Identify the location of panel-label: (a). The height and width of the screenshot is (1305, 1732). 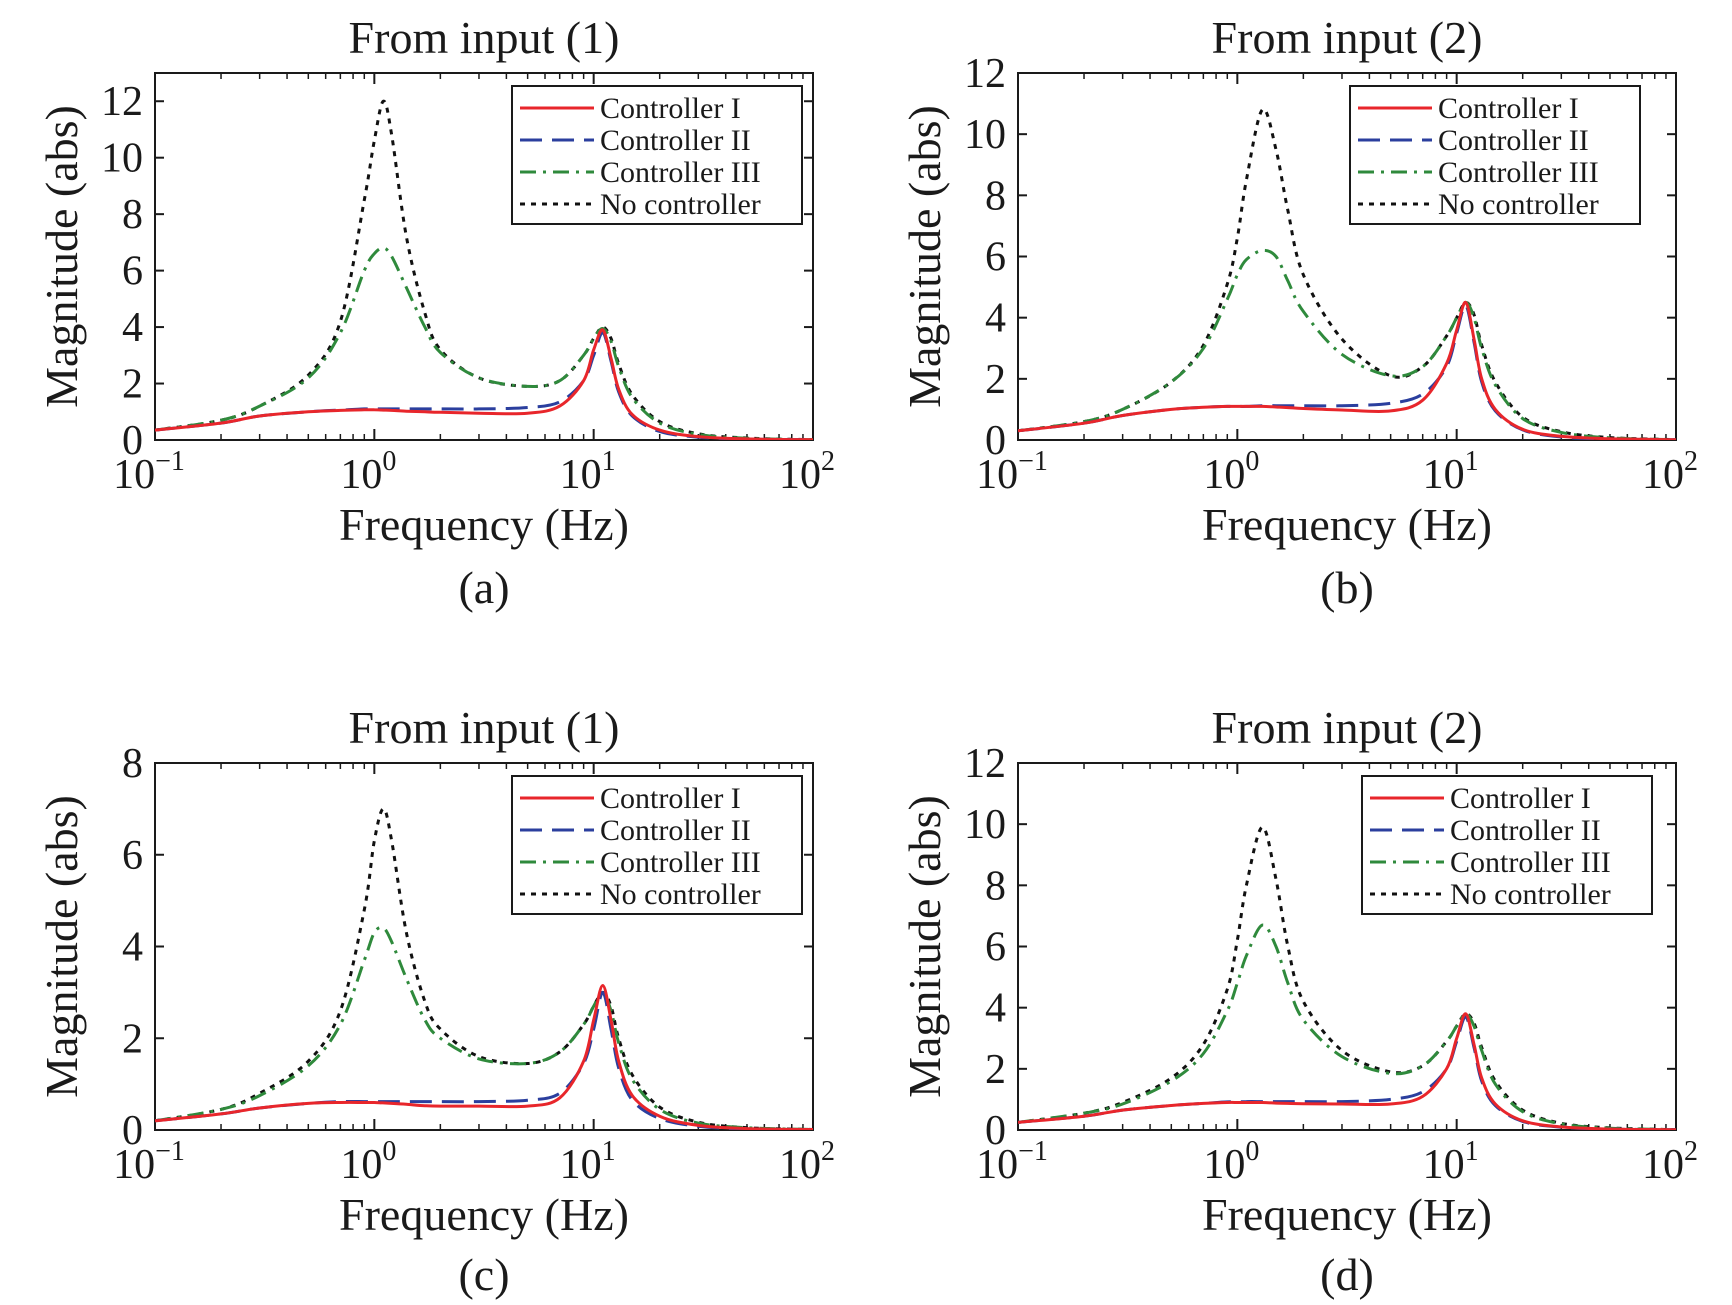
(483, 587).